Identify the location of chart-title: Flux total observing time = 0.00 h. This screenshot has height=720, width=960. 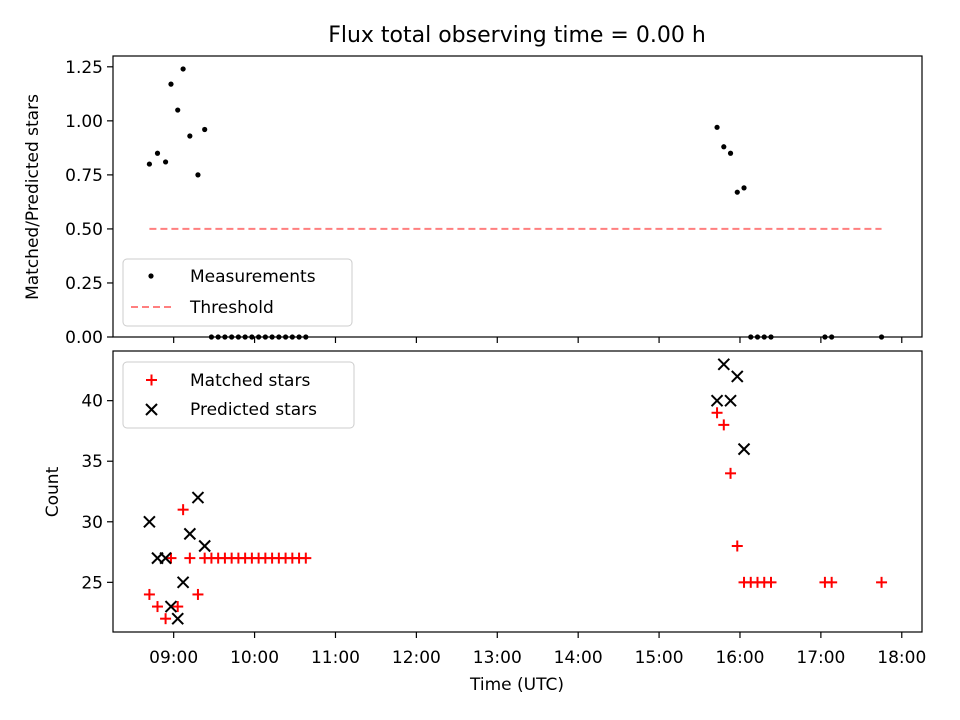
(517, 35).